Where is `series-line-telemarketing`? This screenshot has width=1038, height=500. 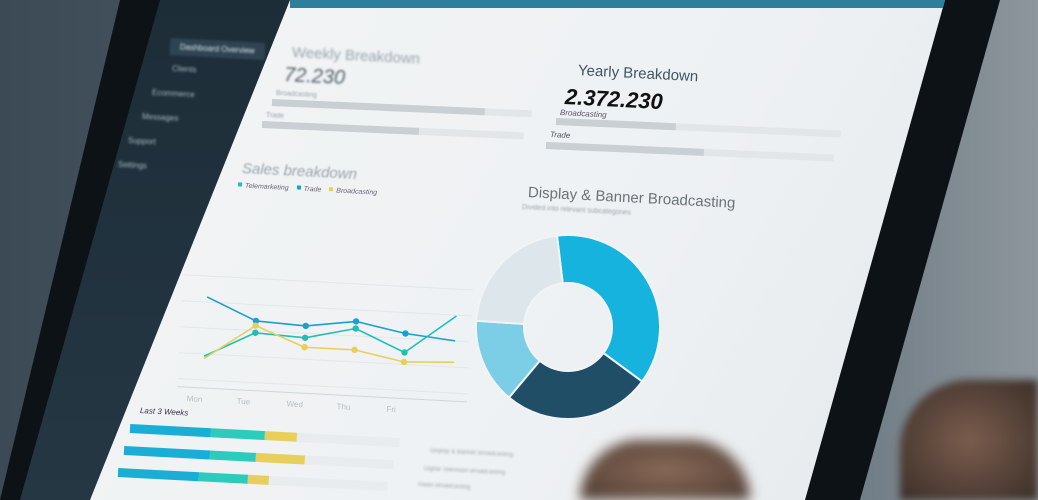 series-line-telemarketing is located at coordinates (330, 336).